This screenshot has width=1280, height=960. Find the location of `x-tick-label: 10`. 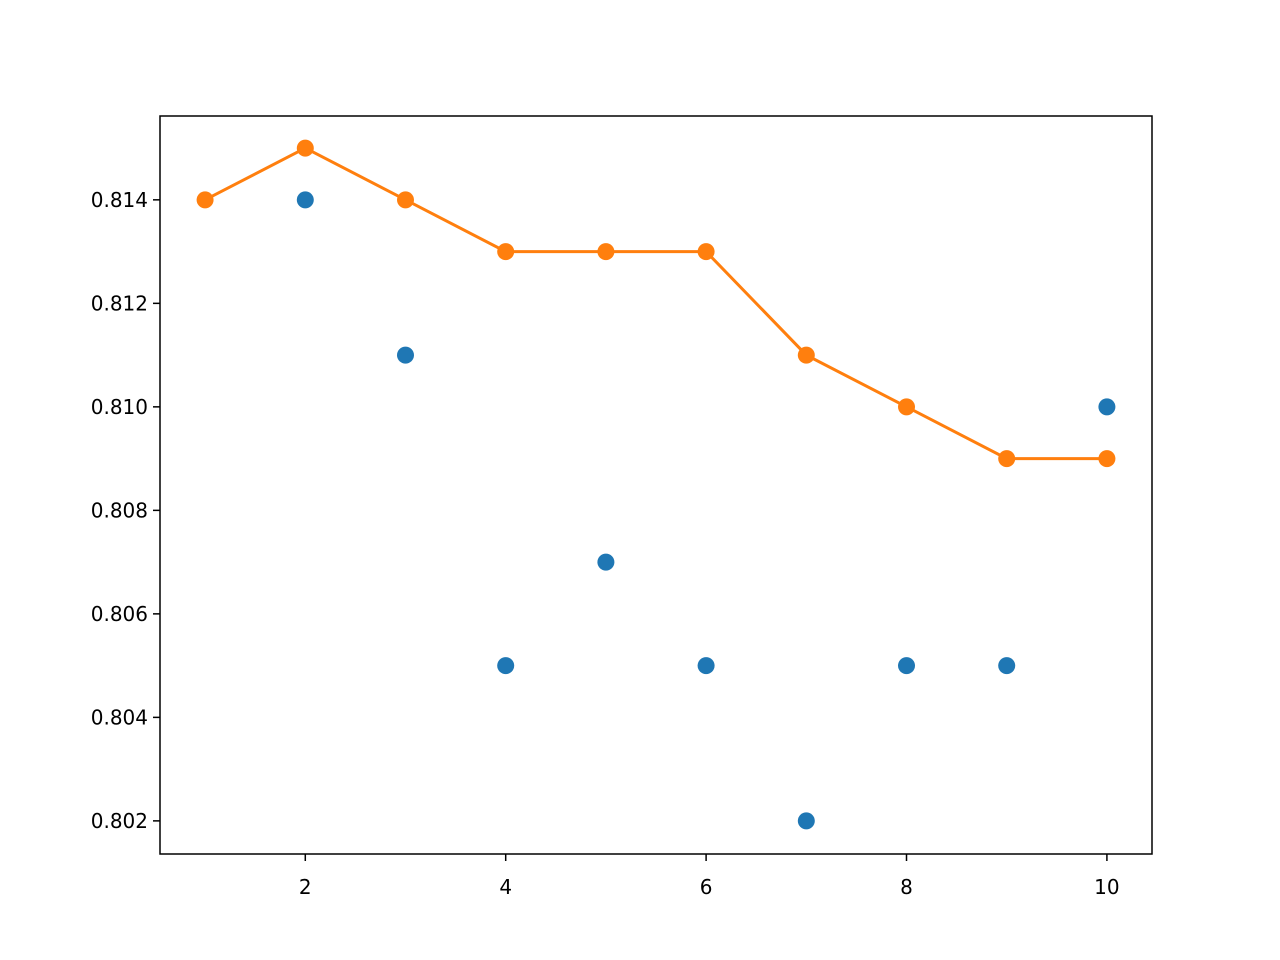

x-tick-label: 10 is located at coordinates (1106, 887).